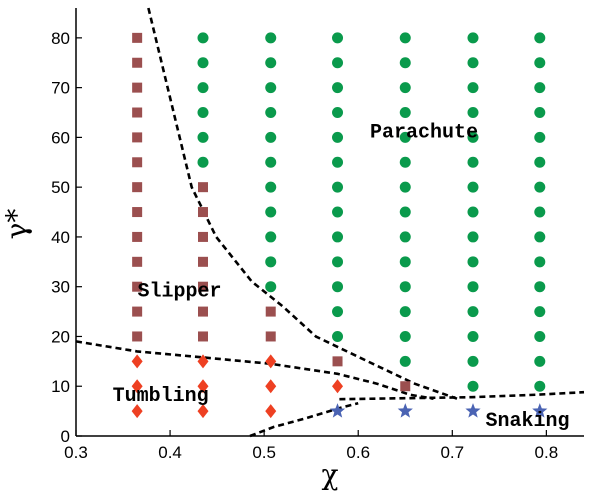 This screenshot has width=591, height=492. I want to click on region-label-tumbling: Tumbling, so click(161, 396).